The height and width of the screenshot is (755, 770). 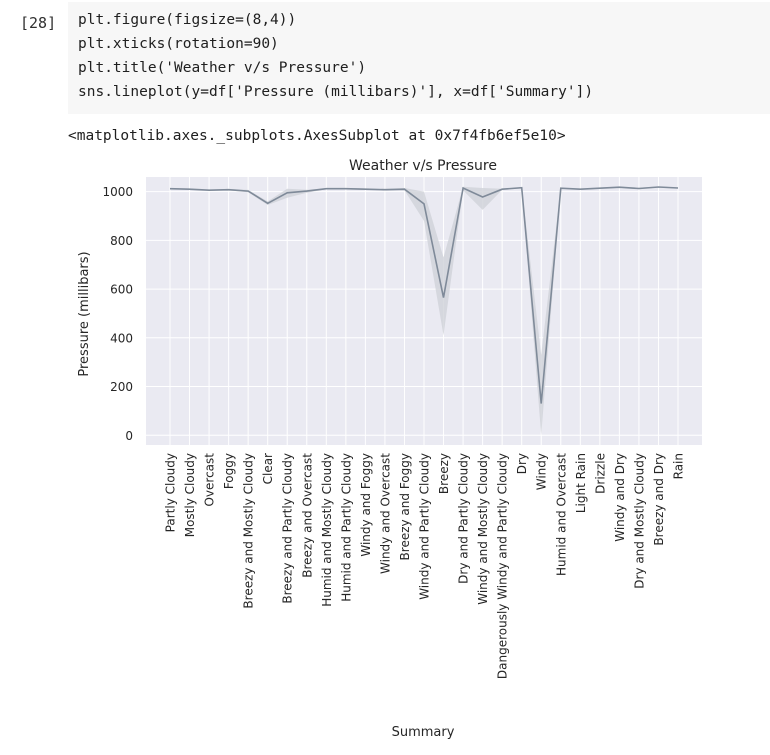 I want to click on y-tick-label: 800, so click(x=121, y=241).